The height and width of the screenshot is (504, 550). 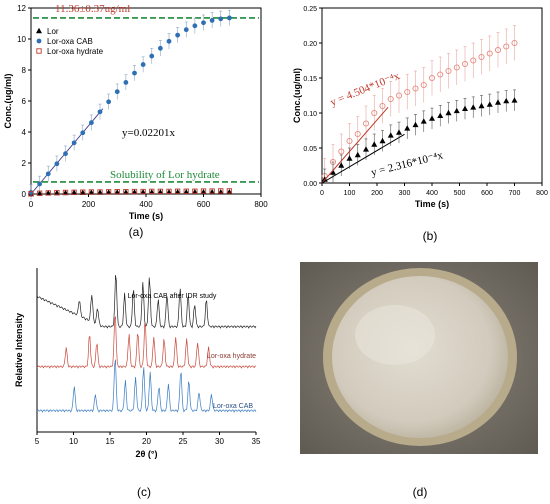 What do you see at coordinates (420, 492) in the screenshot?
I see `panel-label-d: (d)` at bounding box center [420, 492].